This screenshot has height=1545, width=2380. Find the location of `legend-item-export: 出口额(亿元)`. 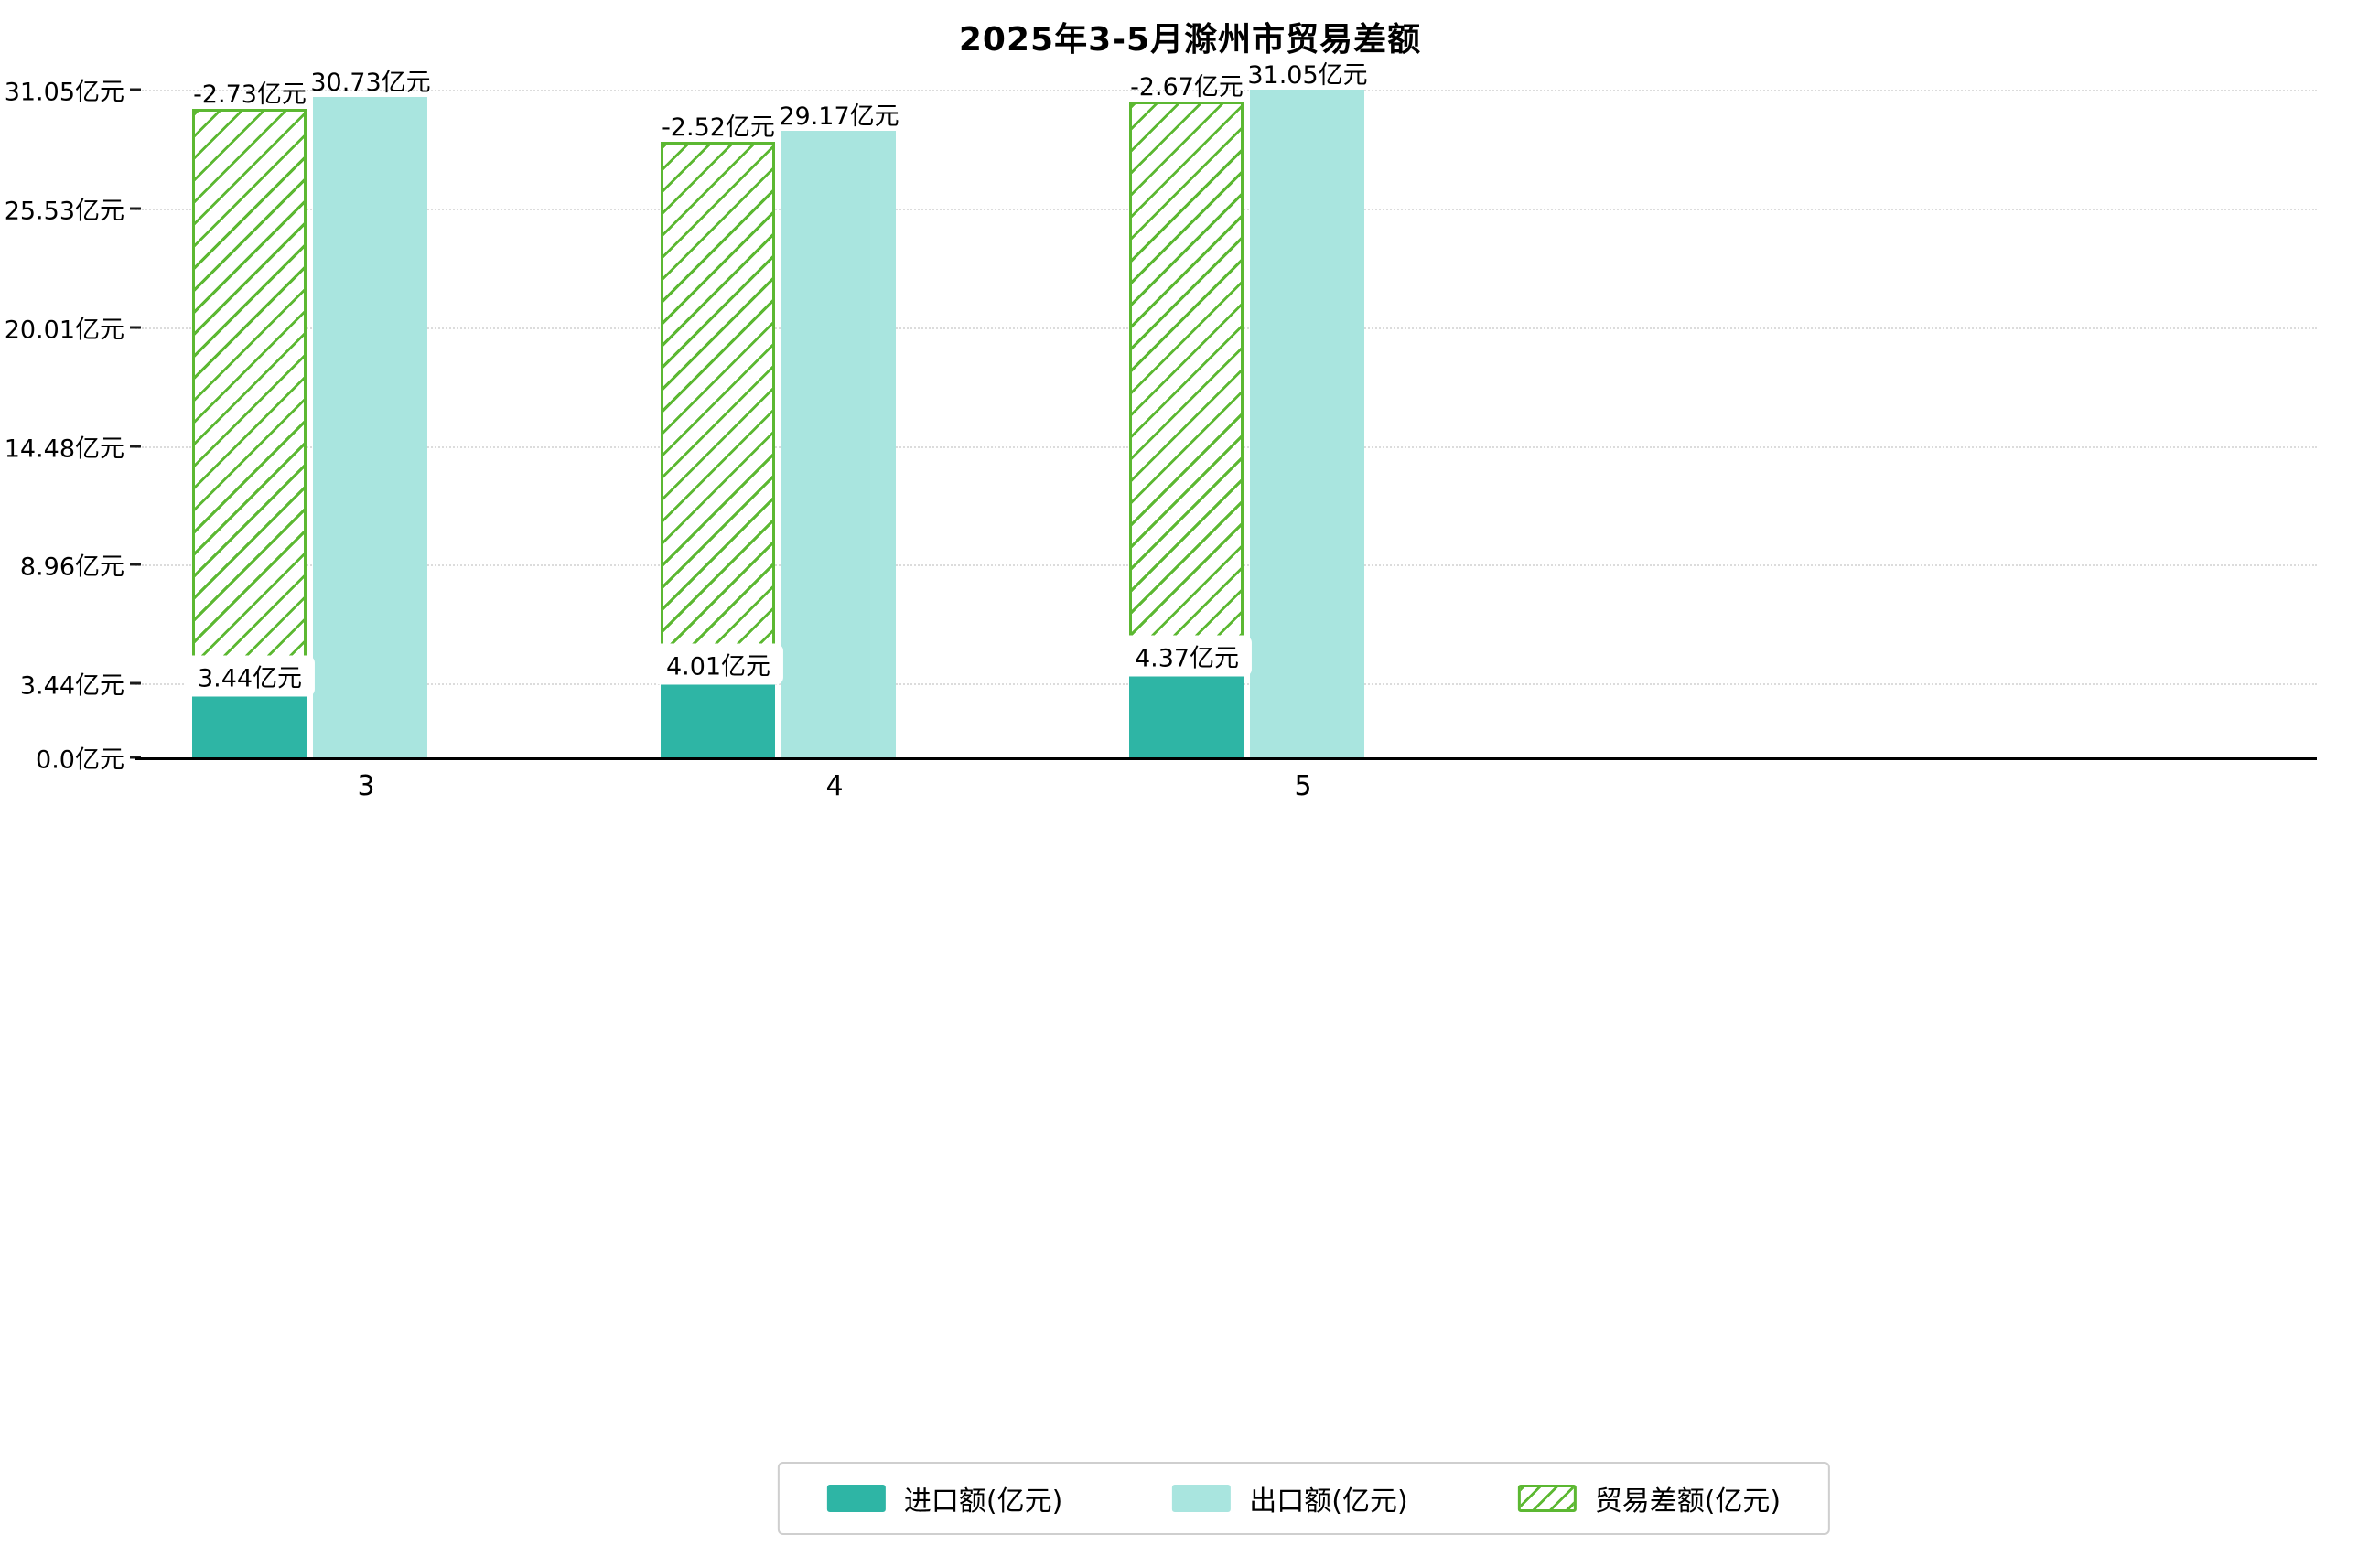

legend-item-export: 出口额(亿元) is located at coordinates (1290, 1498).